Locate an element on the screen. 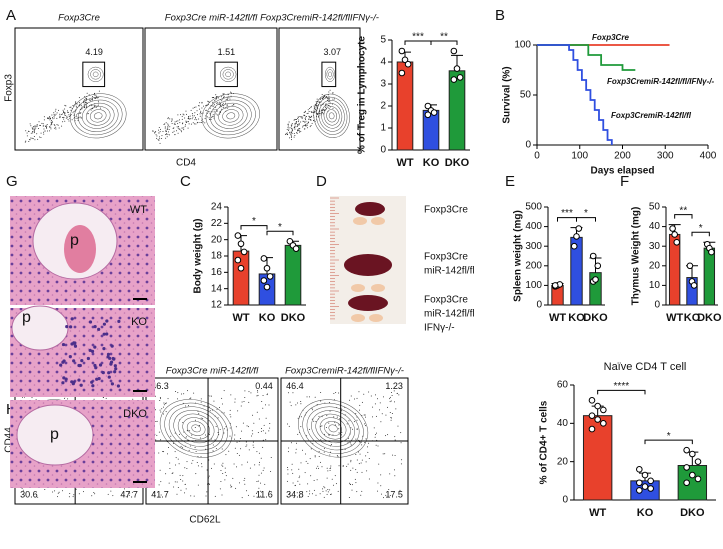 This screenshot has width=723, height=549. significance-label: ** is located at coordinates (683, 210).